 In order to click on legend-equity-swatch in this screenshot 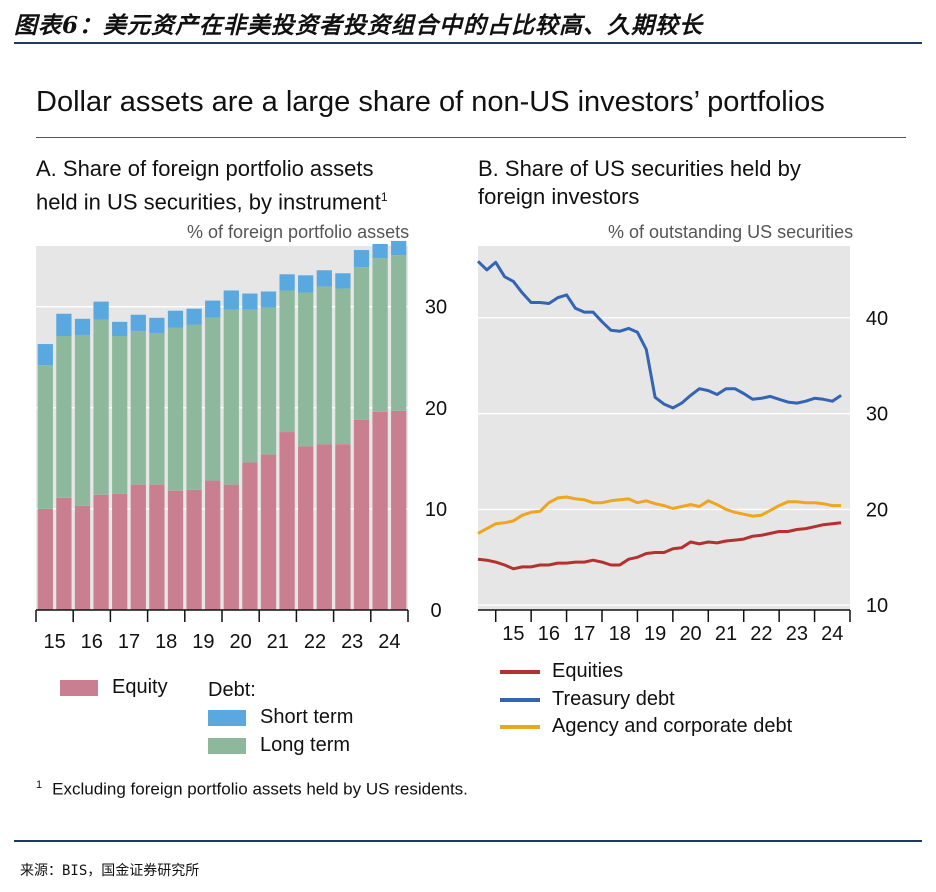, I will do `click(79, 687)`.